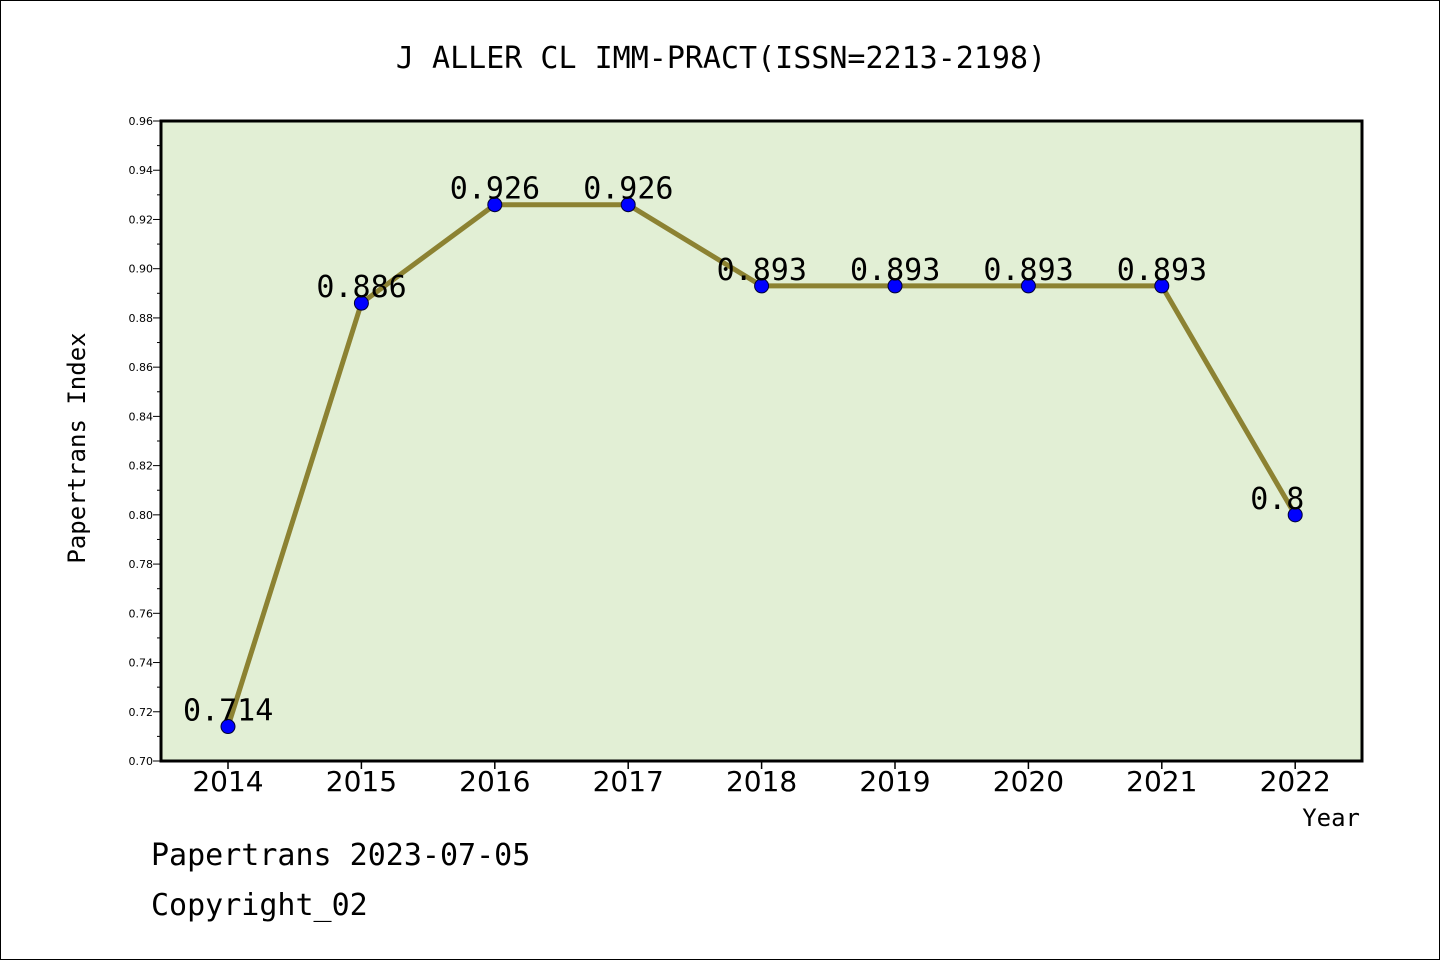 This screenshot has height=961, width=1440. Describe the element at coordinates (141, 761) in the screenshot. I see `y-tick-label: 0.70` at that location.